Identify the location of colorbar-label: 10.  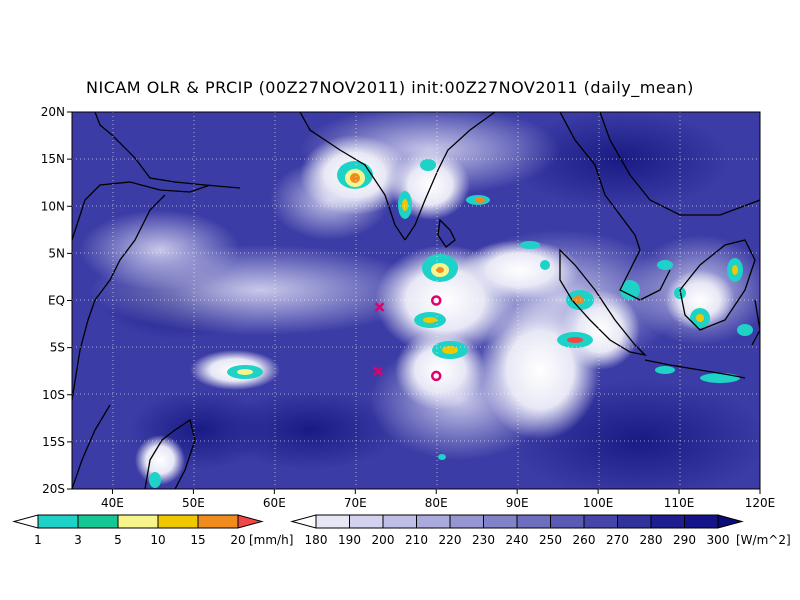
(157, 540).